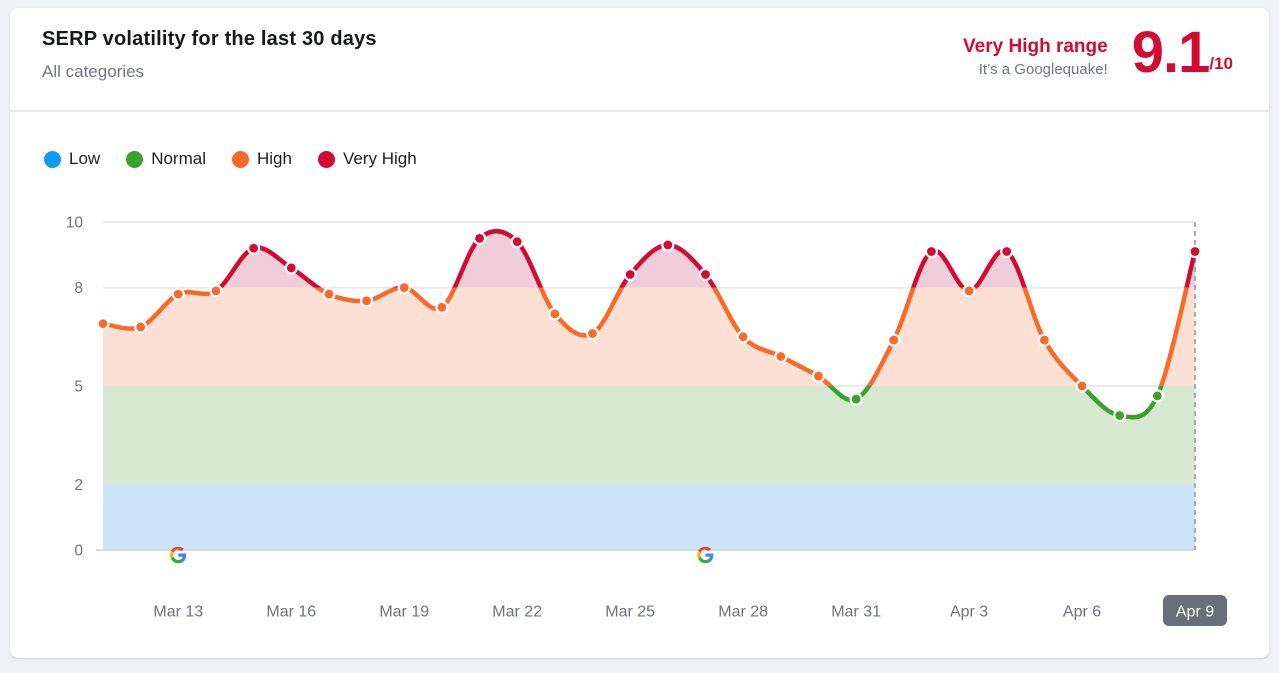 This screenshot has width=1279, height=673. Describe the element at coordinates (135, 159) in the screenshot. I see `normal-dot-icon` at that location.